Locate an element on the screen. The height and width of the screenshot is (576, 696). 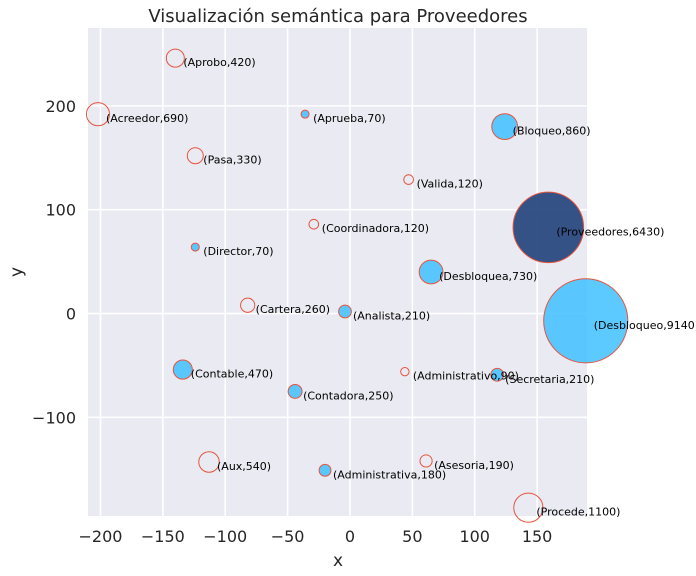
x-tick-label: −50 is located at coordinates (288, 536).